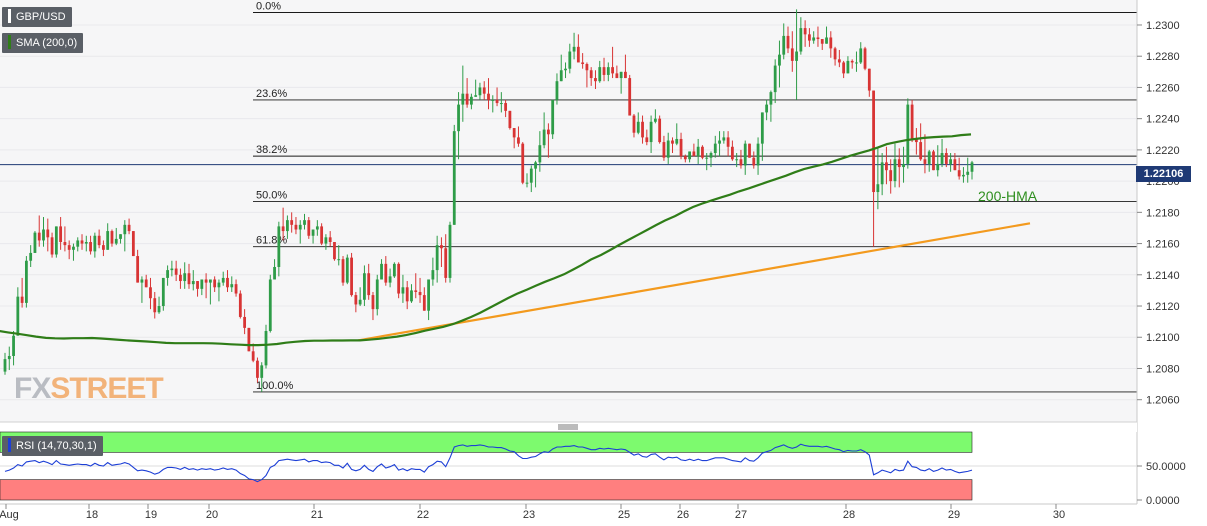  I want to click on x-tick-label: 21, so click(317, 515).